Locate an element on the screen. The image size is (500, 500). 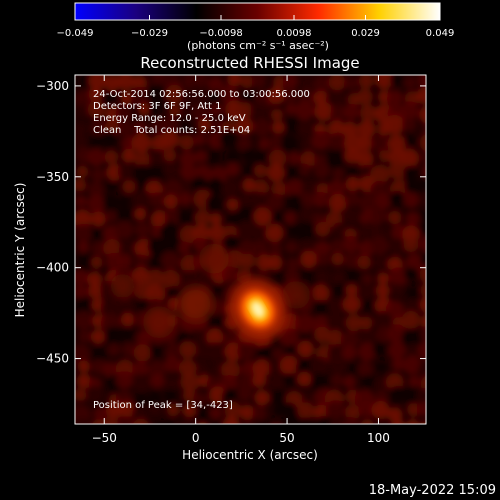
chart-title: Reconstructed RHESSI Image is located at coordinates (249, 63).